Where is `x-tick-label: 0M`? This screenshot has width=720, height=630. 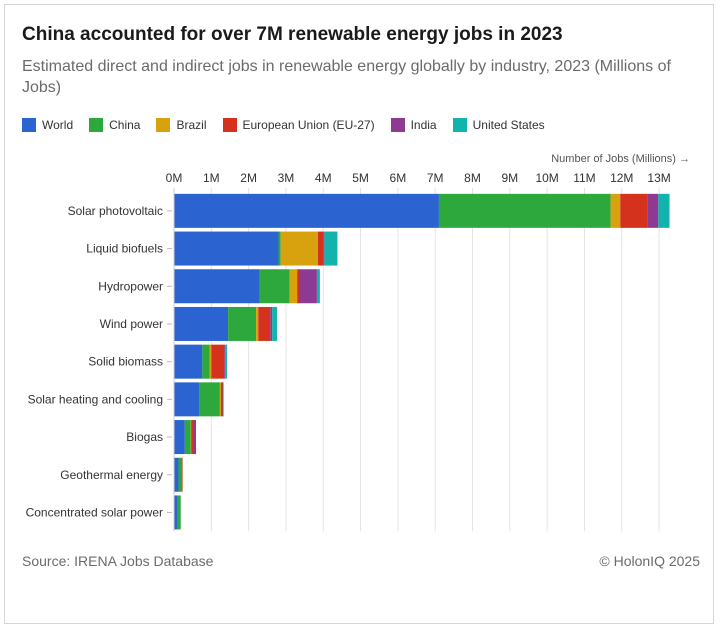
x-tick-label: 0M is located at coordinates (174, 178).